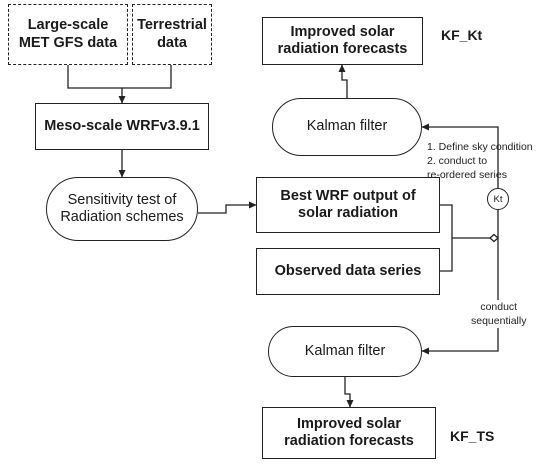 The height and width of the screenshot is (466, 550). I want to click on kt-index-circle: Kt, so click(498, 199).